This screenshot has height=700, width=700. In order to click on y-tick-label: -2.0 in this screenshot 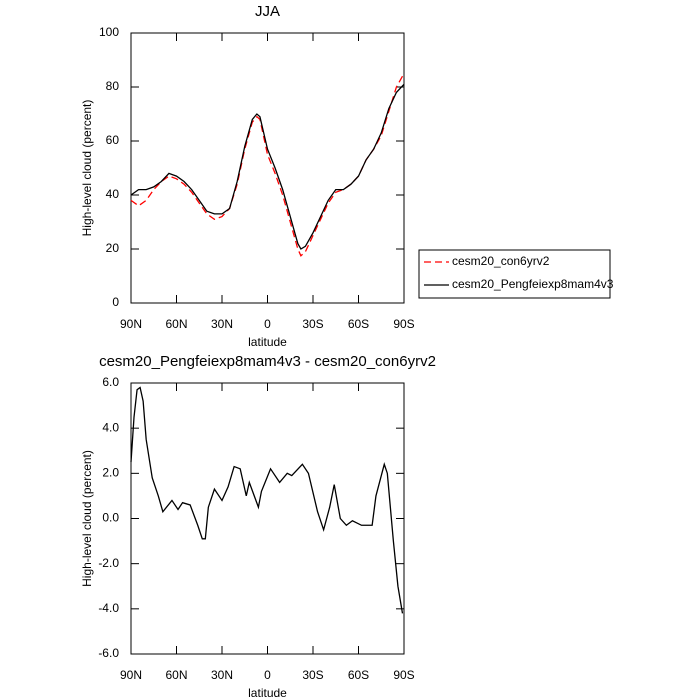, I will do `click(108, 563)`.